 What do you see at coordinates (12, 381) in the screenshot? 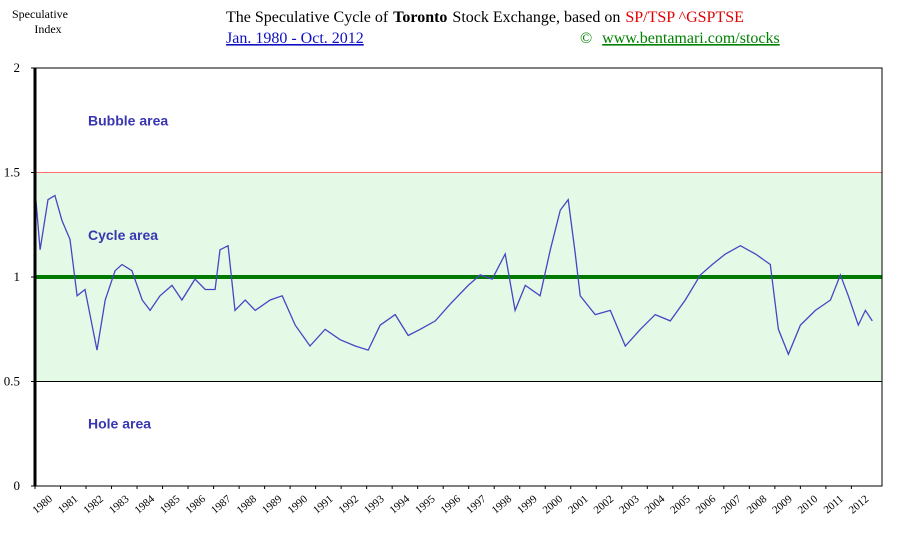
I see `y-tick-label: 0.5` at bounding box center [12, 381].